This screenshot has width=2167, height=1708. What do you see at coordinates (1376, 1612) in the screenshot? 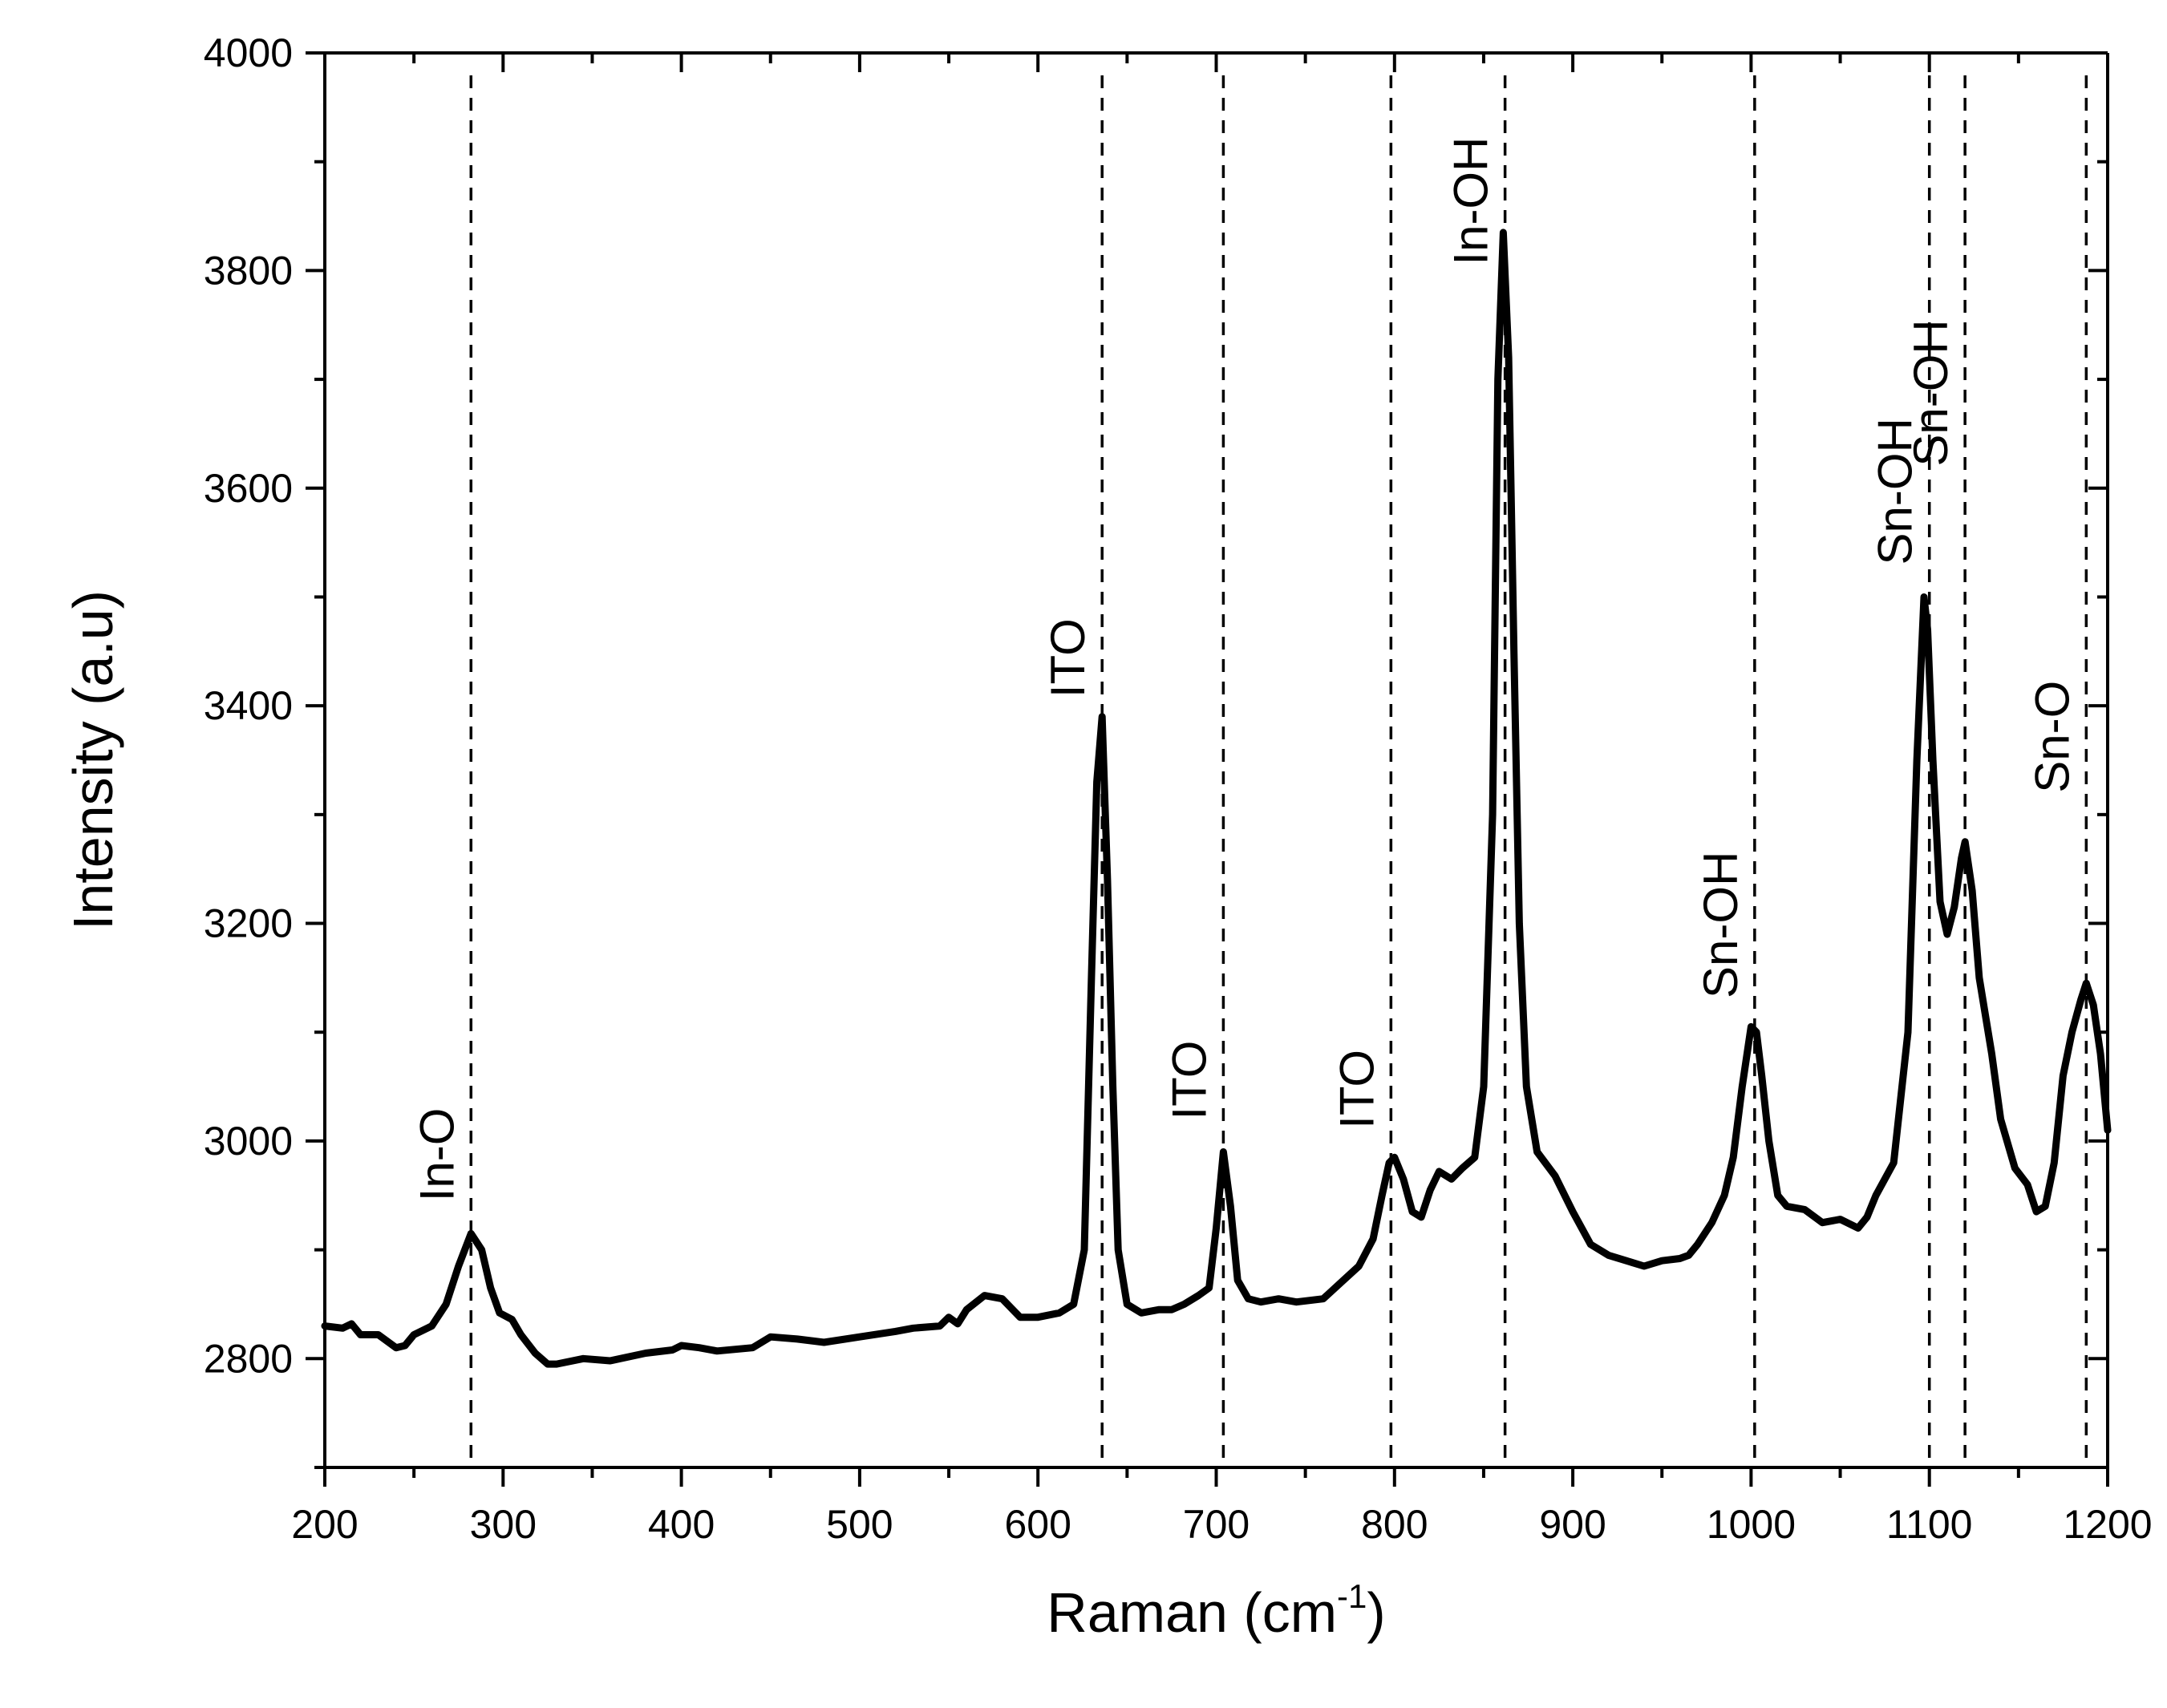
I see `x-axis-title-suffix: )` at bounding box center [1376, 1612].